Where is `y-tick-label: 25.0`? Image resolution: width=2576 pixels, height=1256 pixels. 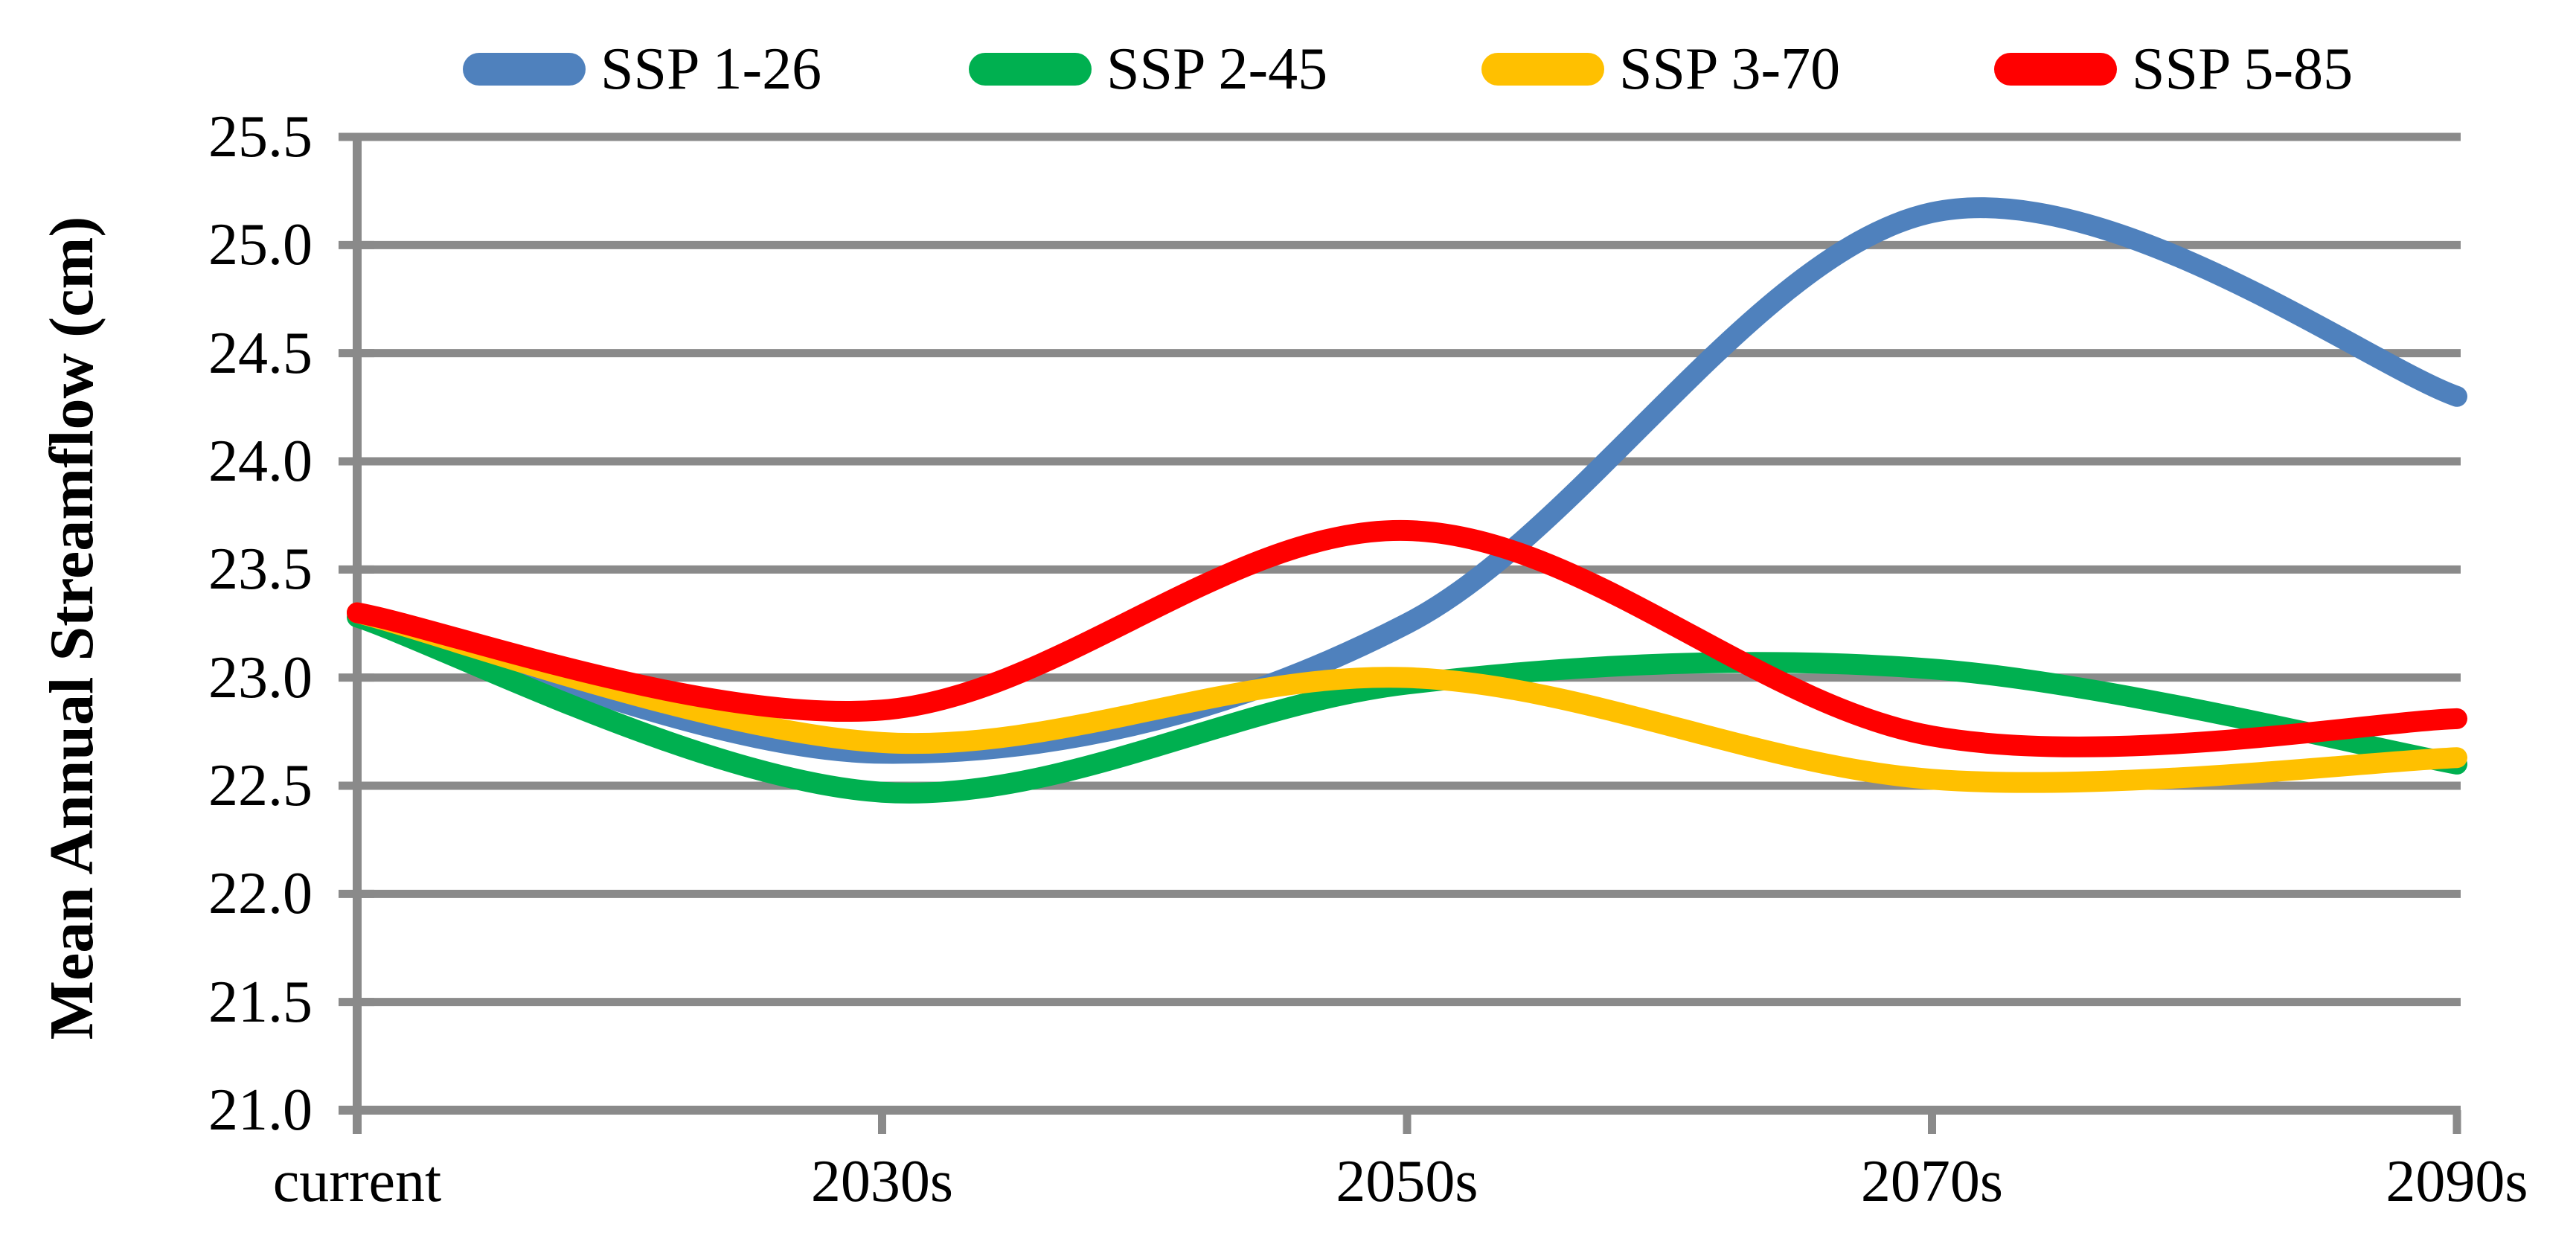 y-tick-label: 25.0 is located at coordinates (260, 245).